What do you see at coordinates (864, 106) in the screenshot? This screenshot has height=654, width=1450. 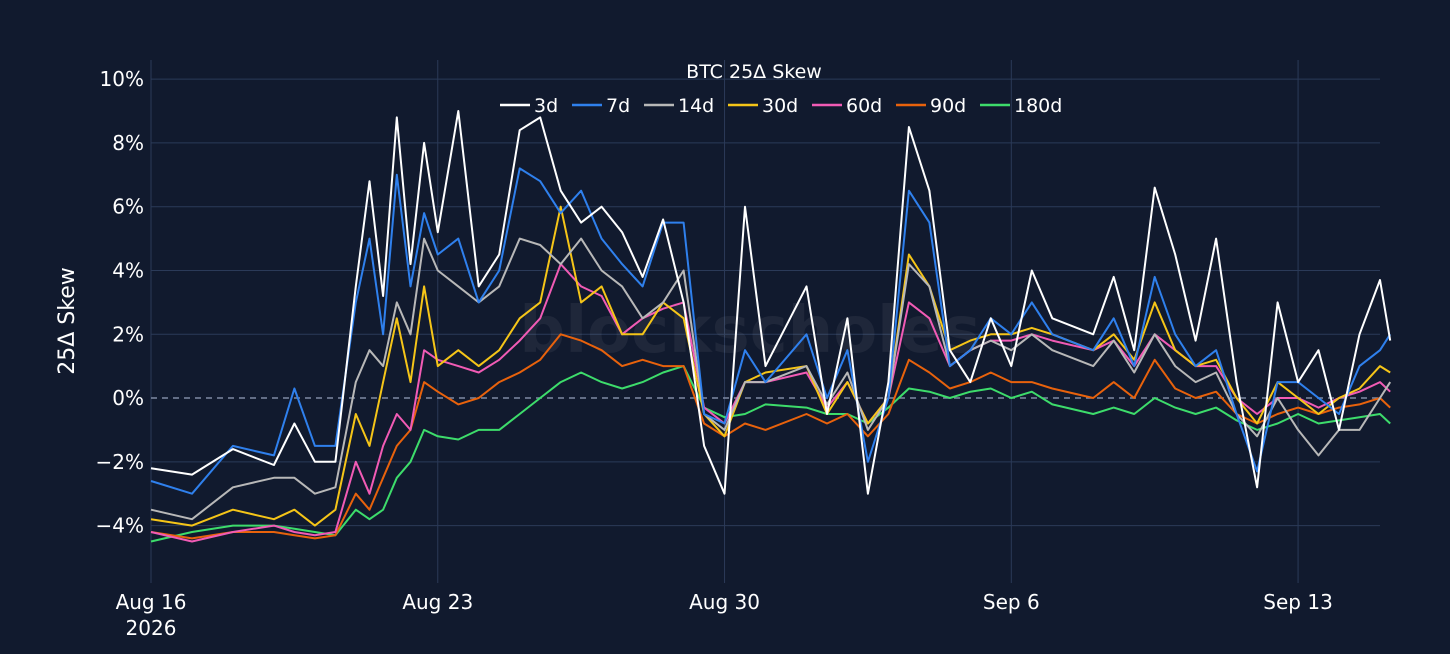 I see `legend-label-60d: 60d` at bounding box center [864, 106].